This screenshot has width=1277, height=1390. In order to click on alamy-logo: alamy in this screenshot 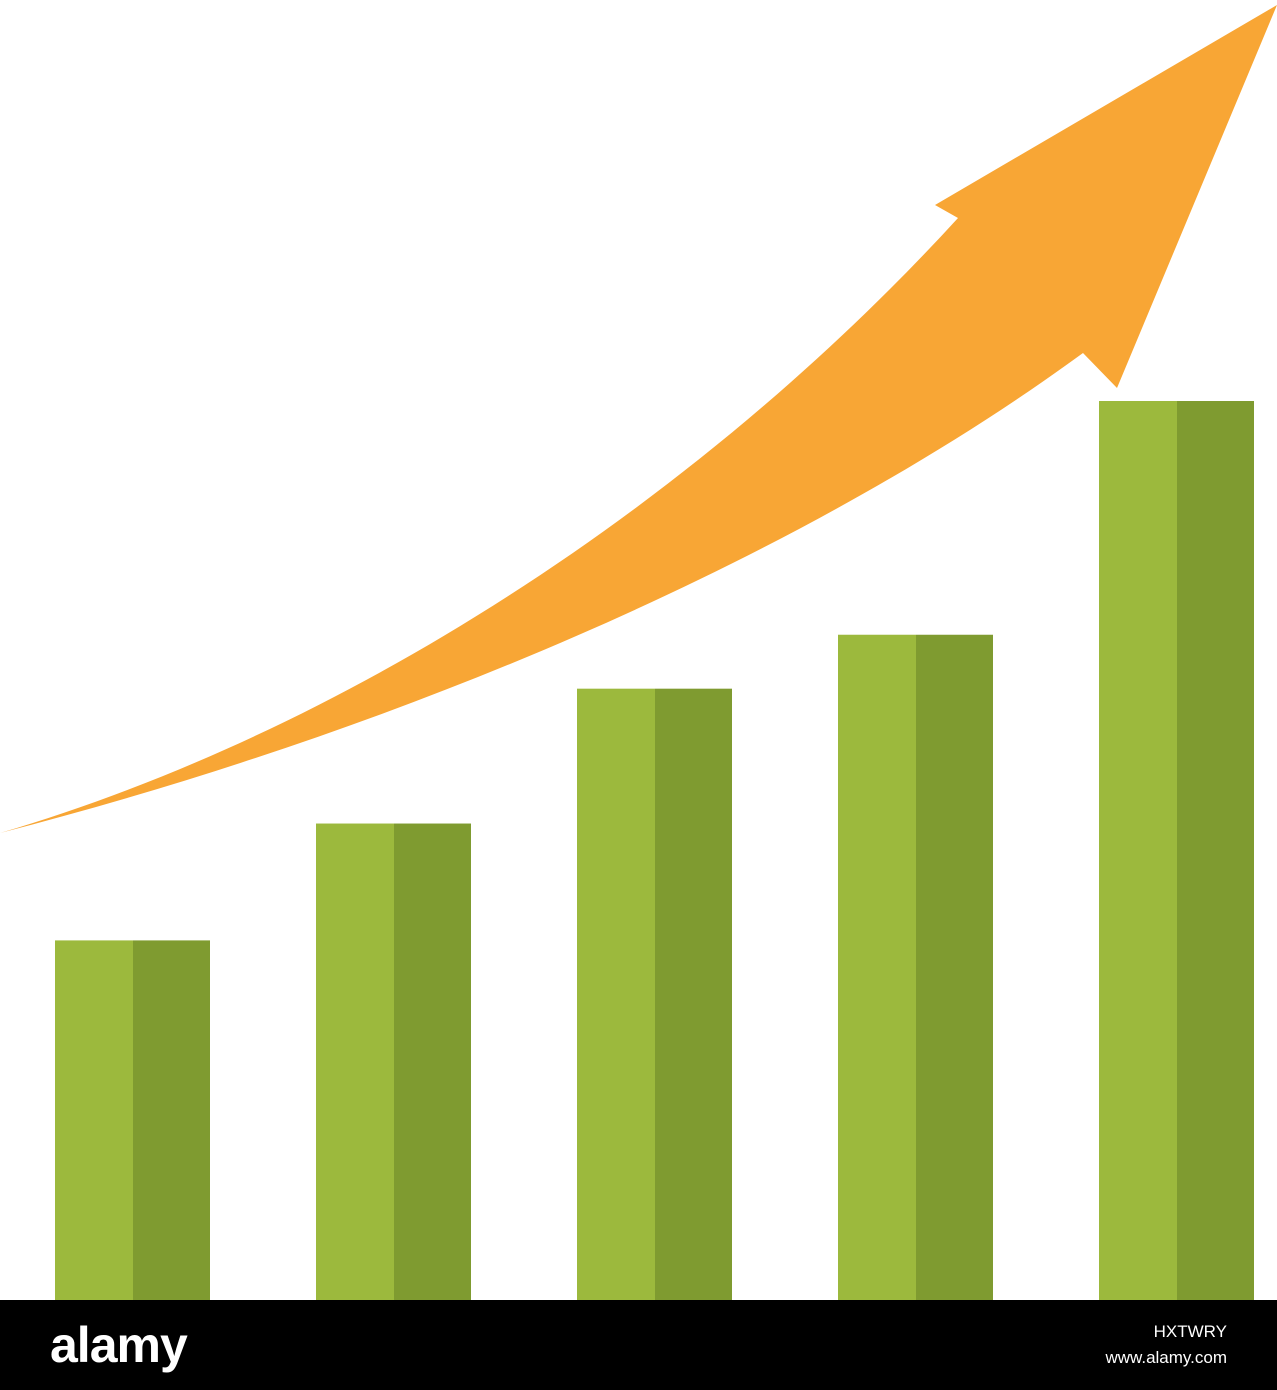, I will do `click(119, 1345)`.